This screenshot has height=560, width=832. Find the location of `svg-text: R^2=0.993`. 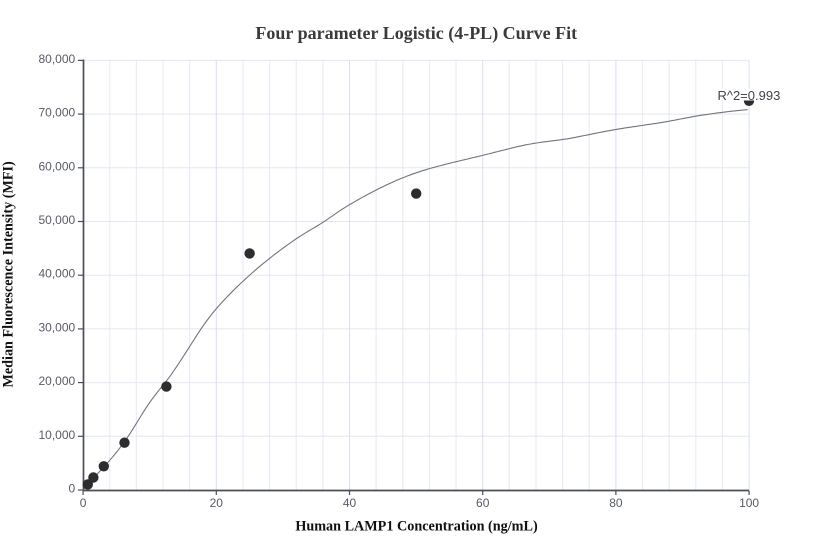

svg-text: R^2=0.993 is located at coordinates (748, 95).